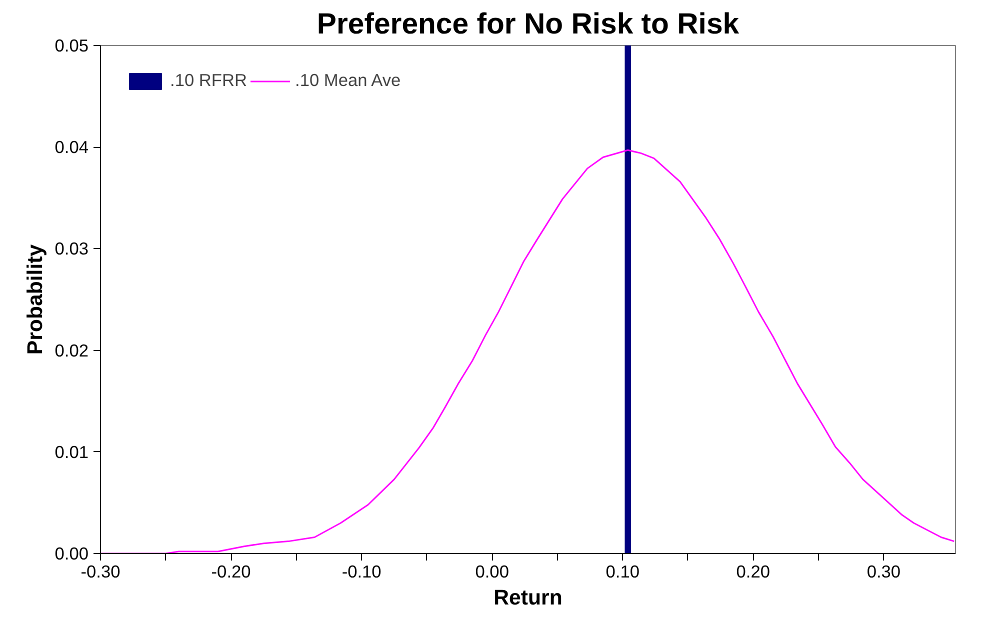  What do you see at coordinates (100, 572) in the screenshot?
I see `x-tick-label: -0.30` at bounding box center [100, 572].